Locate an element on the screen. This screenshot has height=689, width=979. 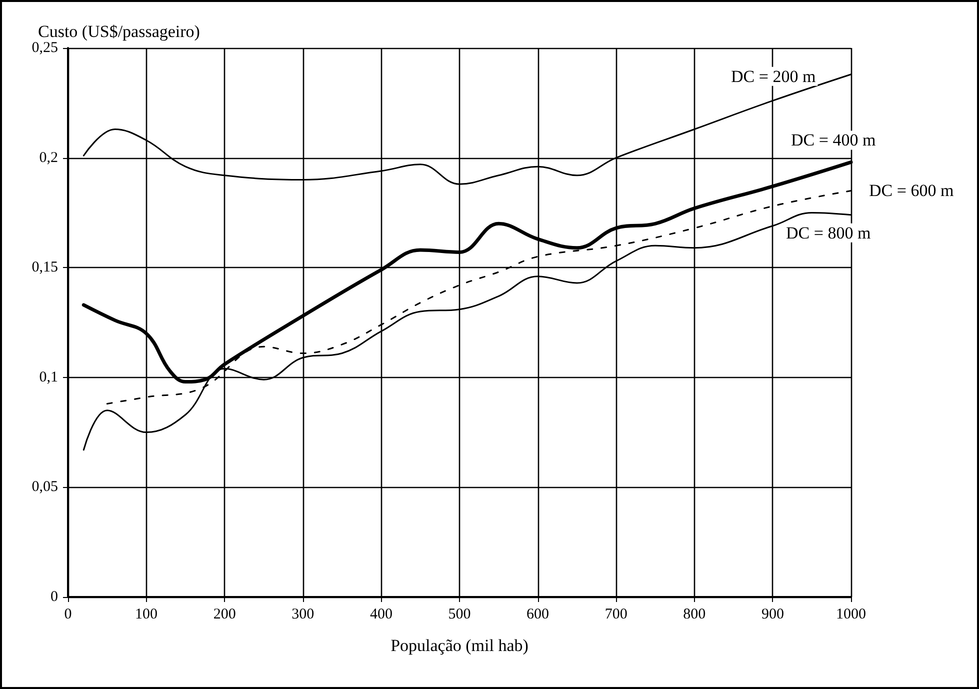
x-tick-label: 900 is located at coordinates (772, 614).